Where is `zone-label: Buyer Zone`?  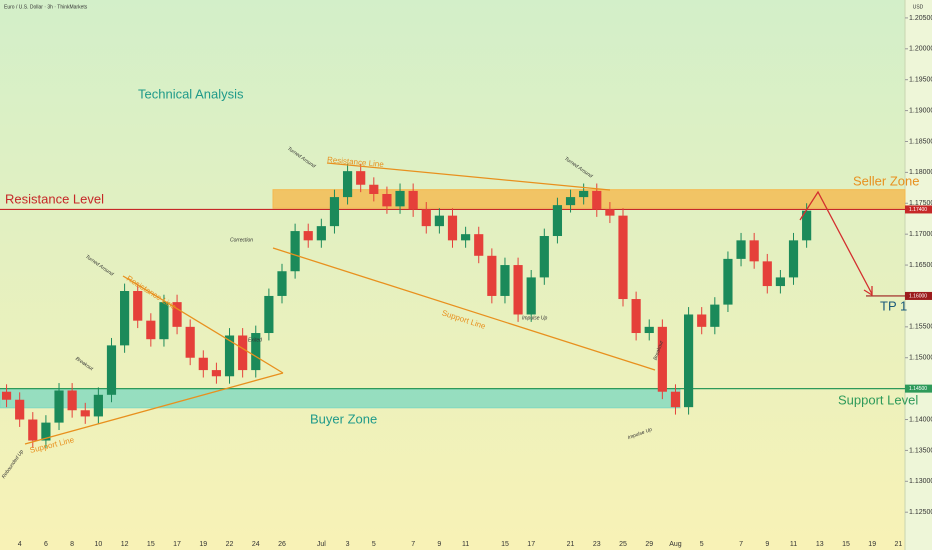 zone-label: Buyer Zone is located at coordinates (343, 418).